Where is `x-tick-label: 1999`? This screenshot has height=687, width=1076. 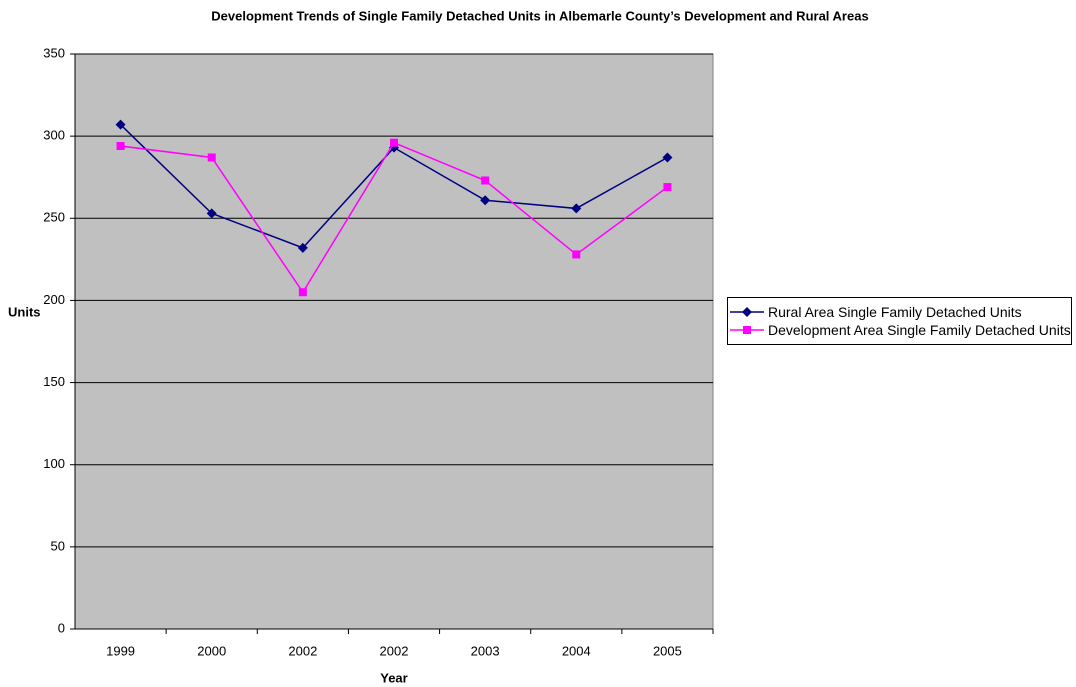 x-tick-label: 1999 is located at coordinates (120, 650).